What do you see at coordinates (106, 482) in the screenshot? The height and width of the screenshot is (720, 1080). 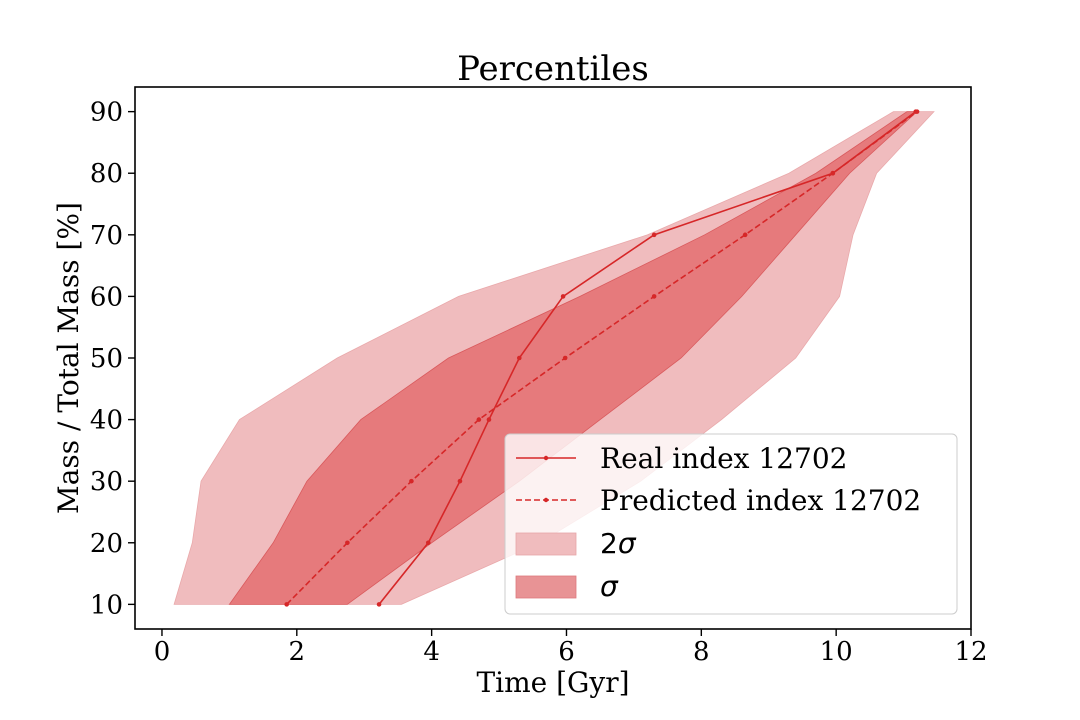 I see `y-tick-label-30: 30` at bounding box center [106, 482].